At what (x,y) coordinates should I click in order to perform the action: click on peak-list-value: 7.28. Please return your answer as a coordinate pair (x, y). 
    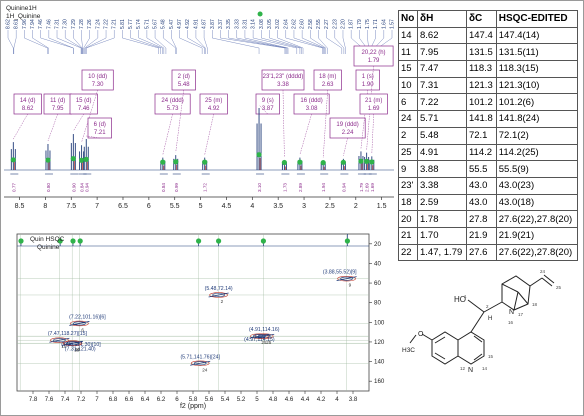
    Looking at the image, I should click on (82, 24).